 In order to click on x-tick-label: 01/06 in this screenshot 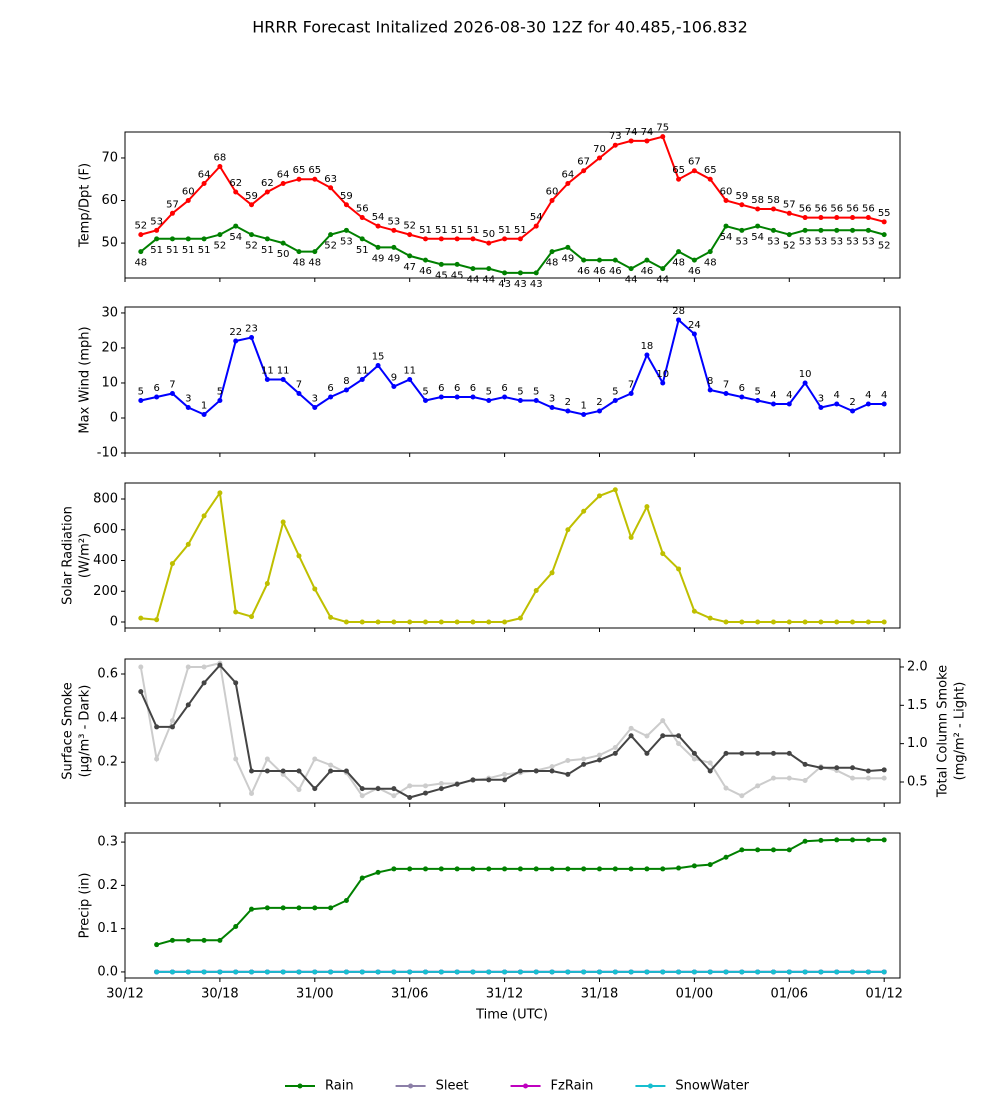, I will do `click(789, 994)`.